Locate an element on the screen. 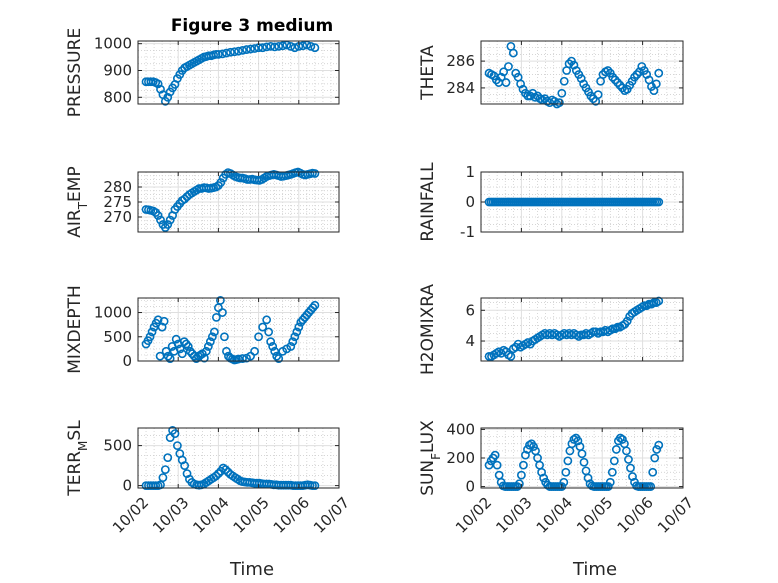 The height and width of the screenshot is (583, 778). subplot-theta: 284 286 THETA is located at coordinates (551, 74).